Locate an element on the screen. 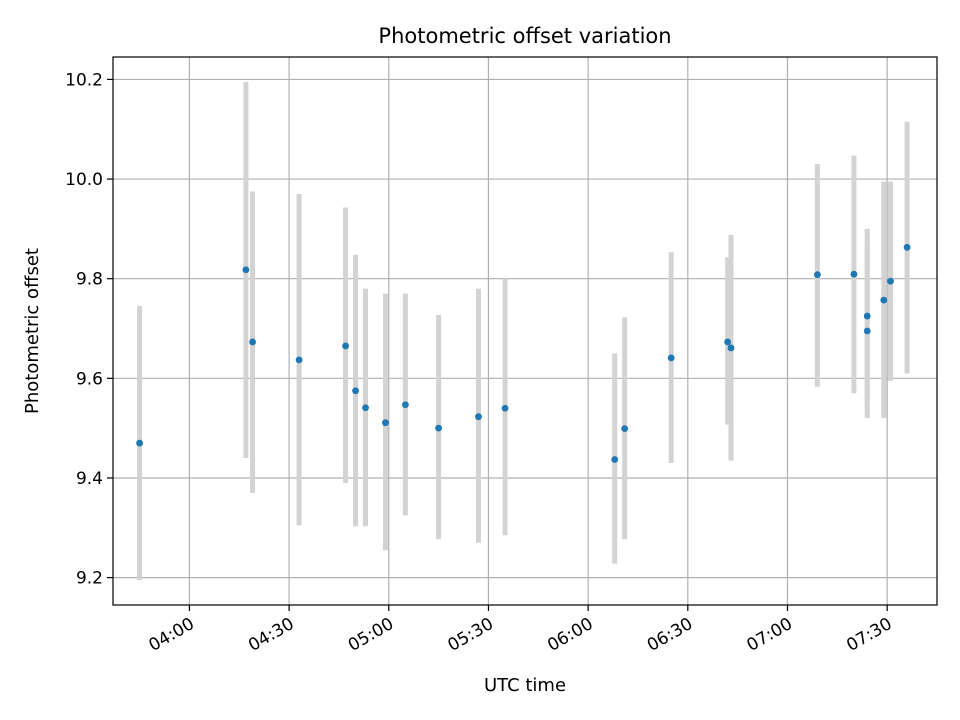 The width and height of the screenshot is (960, 720). y-axis-ticks: 9.2 9.4 9.6 9.8 10.0 10.2 is located at coordinates (89, 329).